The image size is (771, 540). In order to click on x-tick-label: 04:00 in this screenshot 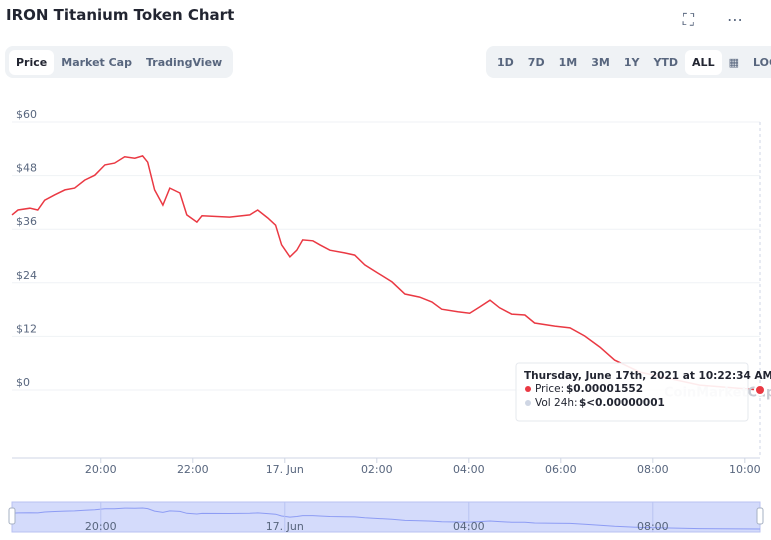, I will do `click(469, 469)`.